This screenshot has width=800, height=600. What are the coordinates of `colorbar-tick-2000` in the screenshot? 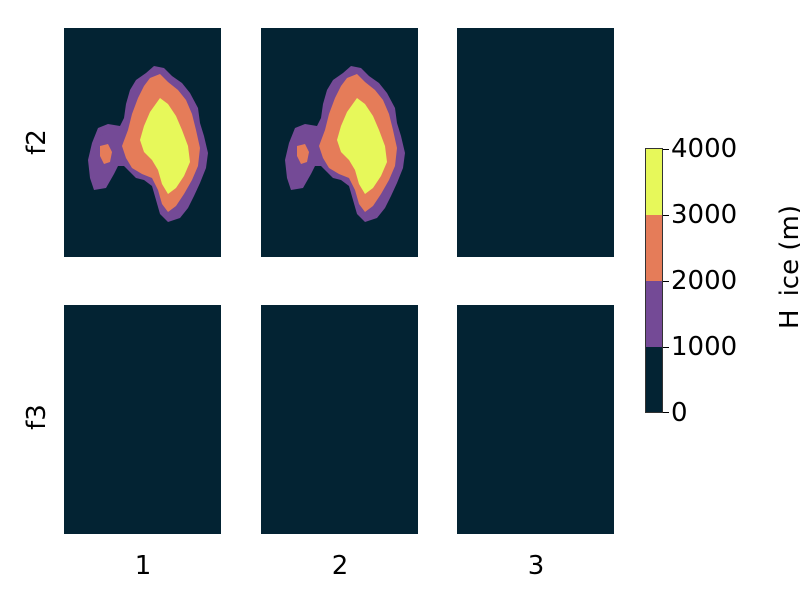 It's located at (666, 281).